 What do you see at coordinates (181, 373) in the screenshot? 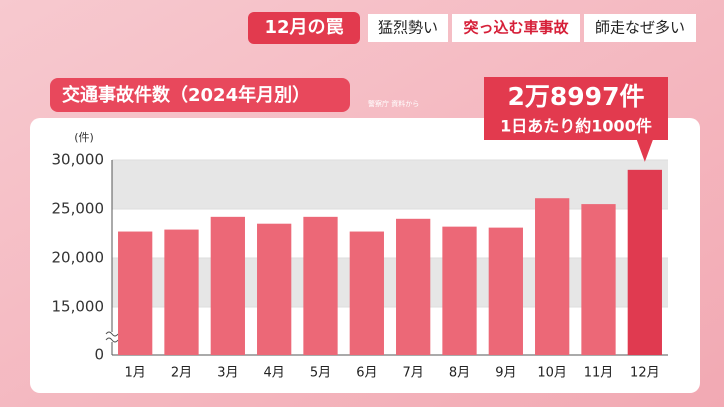
I see `x-tick-label: 2月` at bounding box center [181, 373].